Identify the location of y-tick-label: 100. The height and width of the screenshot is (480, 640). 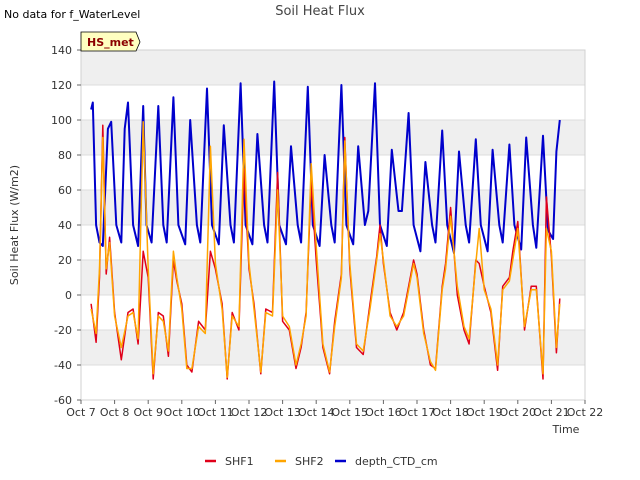
(61, 120).